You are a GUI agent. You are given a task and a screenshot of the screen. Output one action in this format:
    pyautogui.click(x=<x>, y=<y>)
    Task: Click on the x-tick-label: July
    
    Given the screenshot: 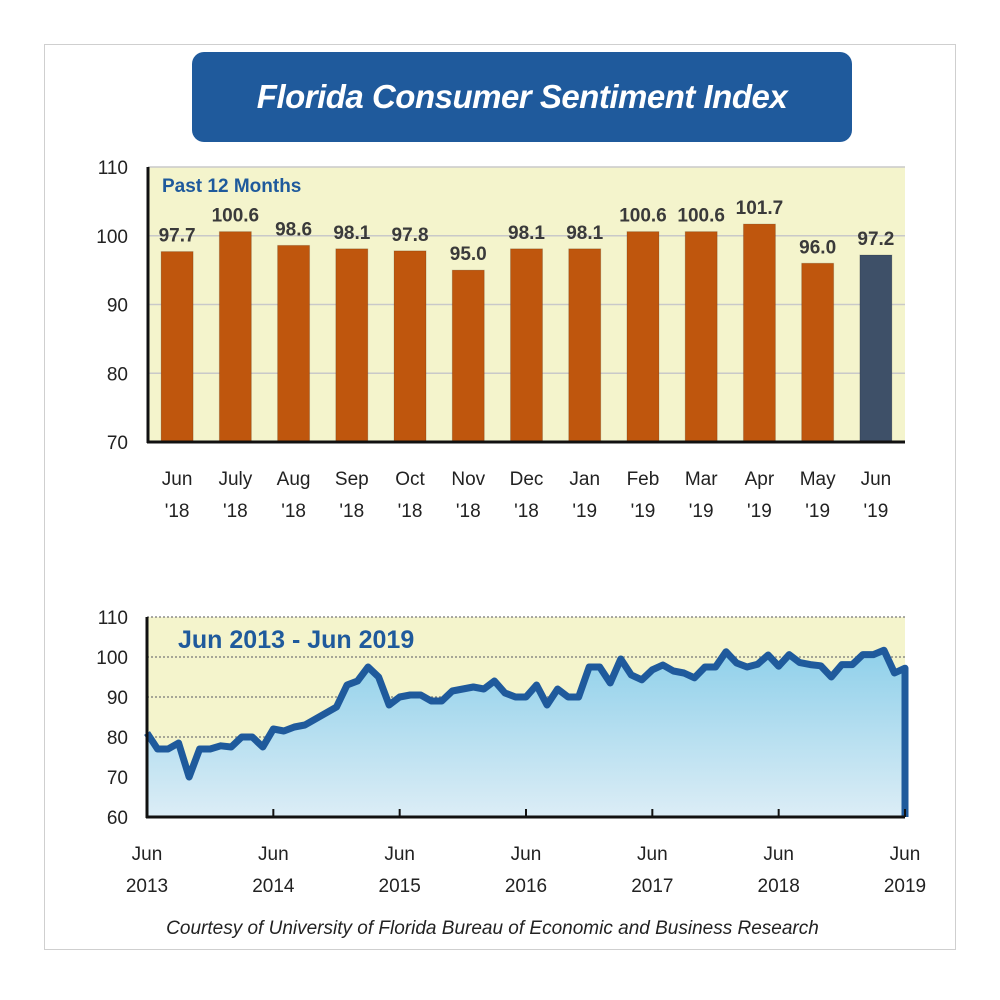 What is the action you would take?
    pyautogui.click(x=235, y=479)
    